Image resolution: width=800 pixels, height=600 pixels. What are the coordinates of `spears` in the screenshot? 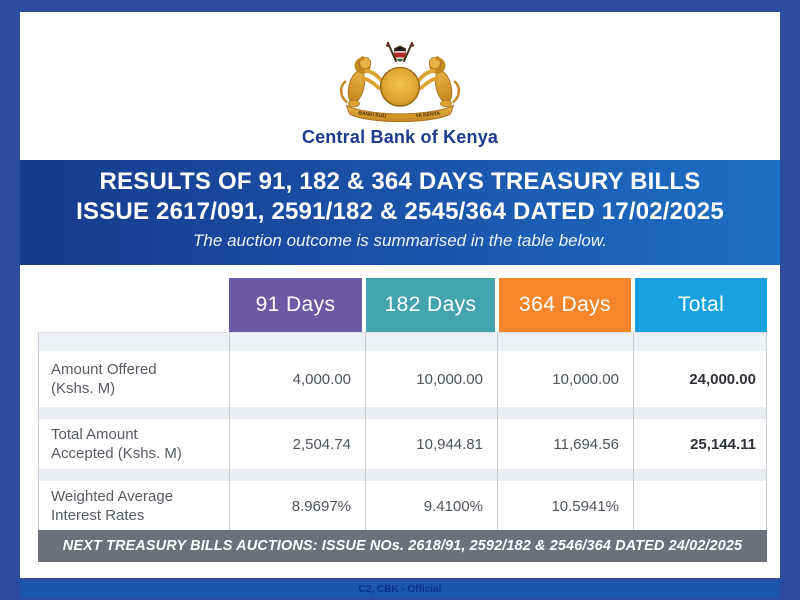 It's located at (400, 52).